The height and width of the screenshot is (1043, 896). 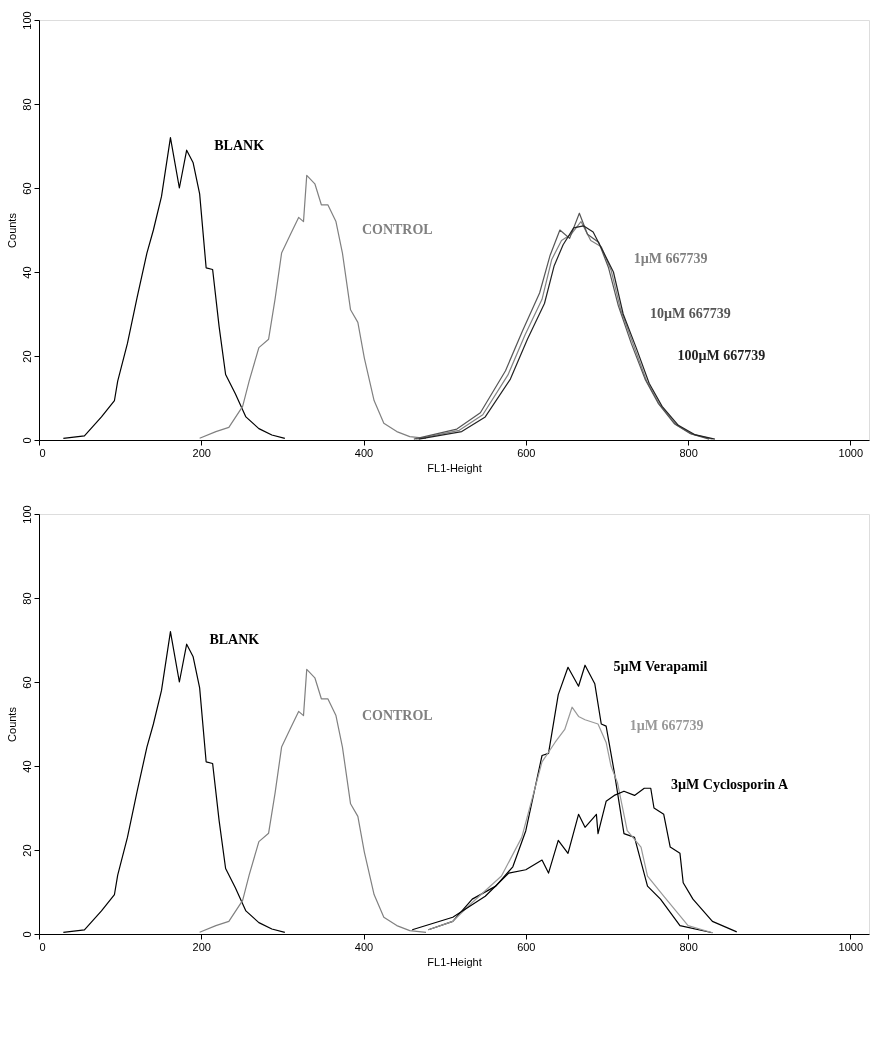 I want to click on text: 100µM 667739, so click(x=721, y=355).